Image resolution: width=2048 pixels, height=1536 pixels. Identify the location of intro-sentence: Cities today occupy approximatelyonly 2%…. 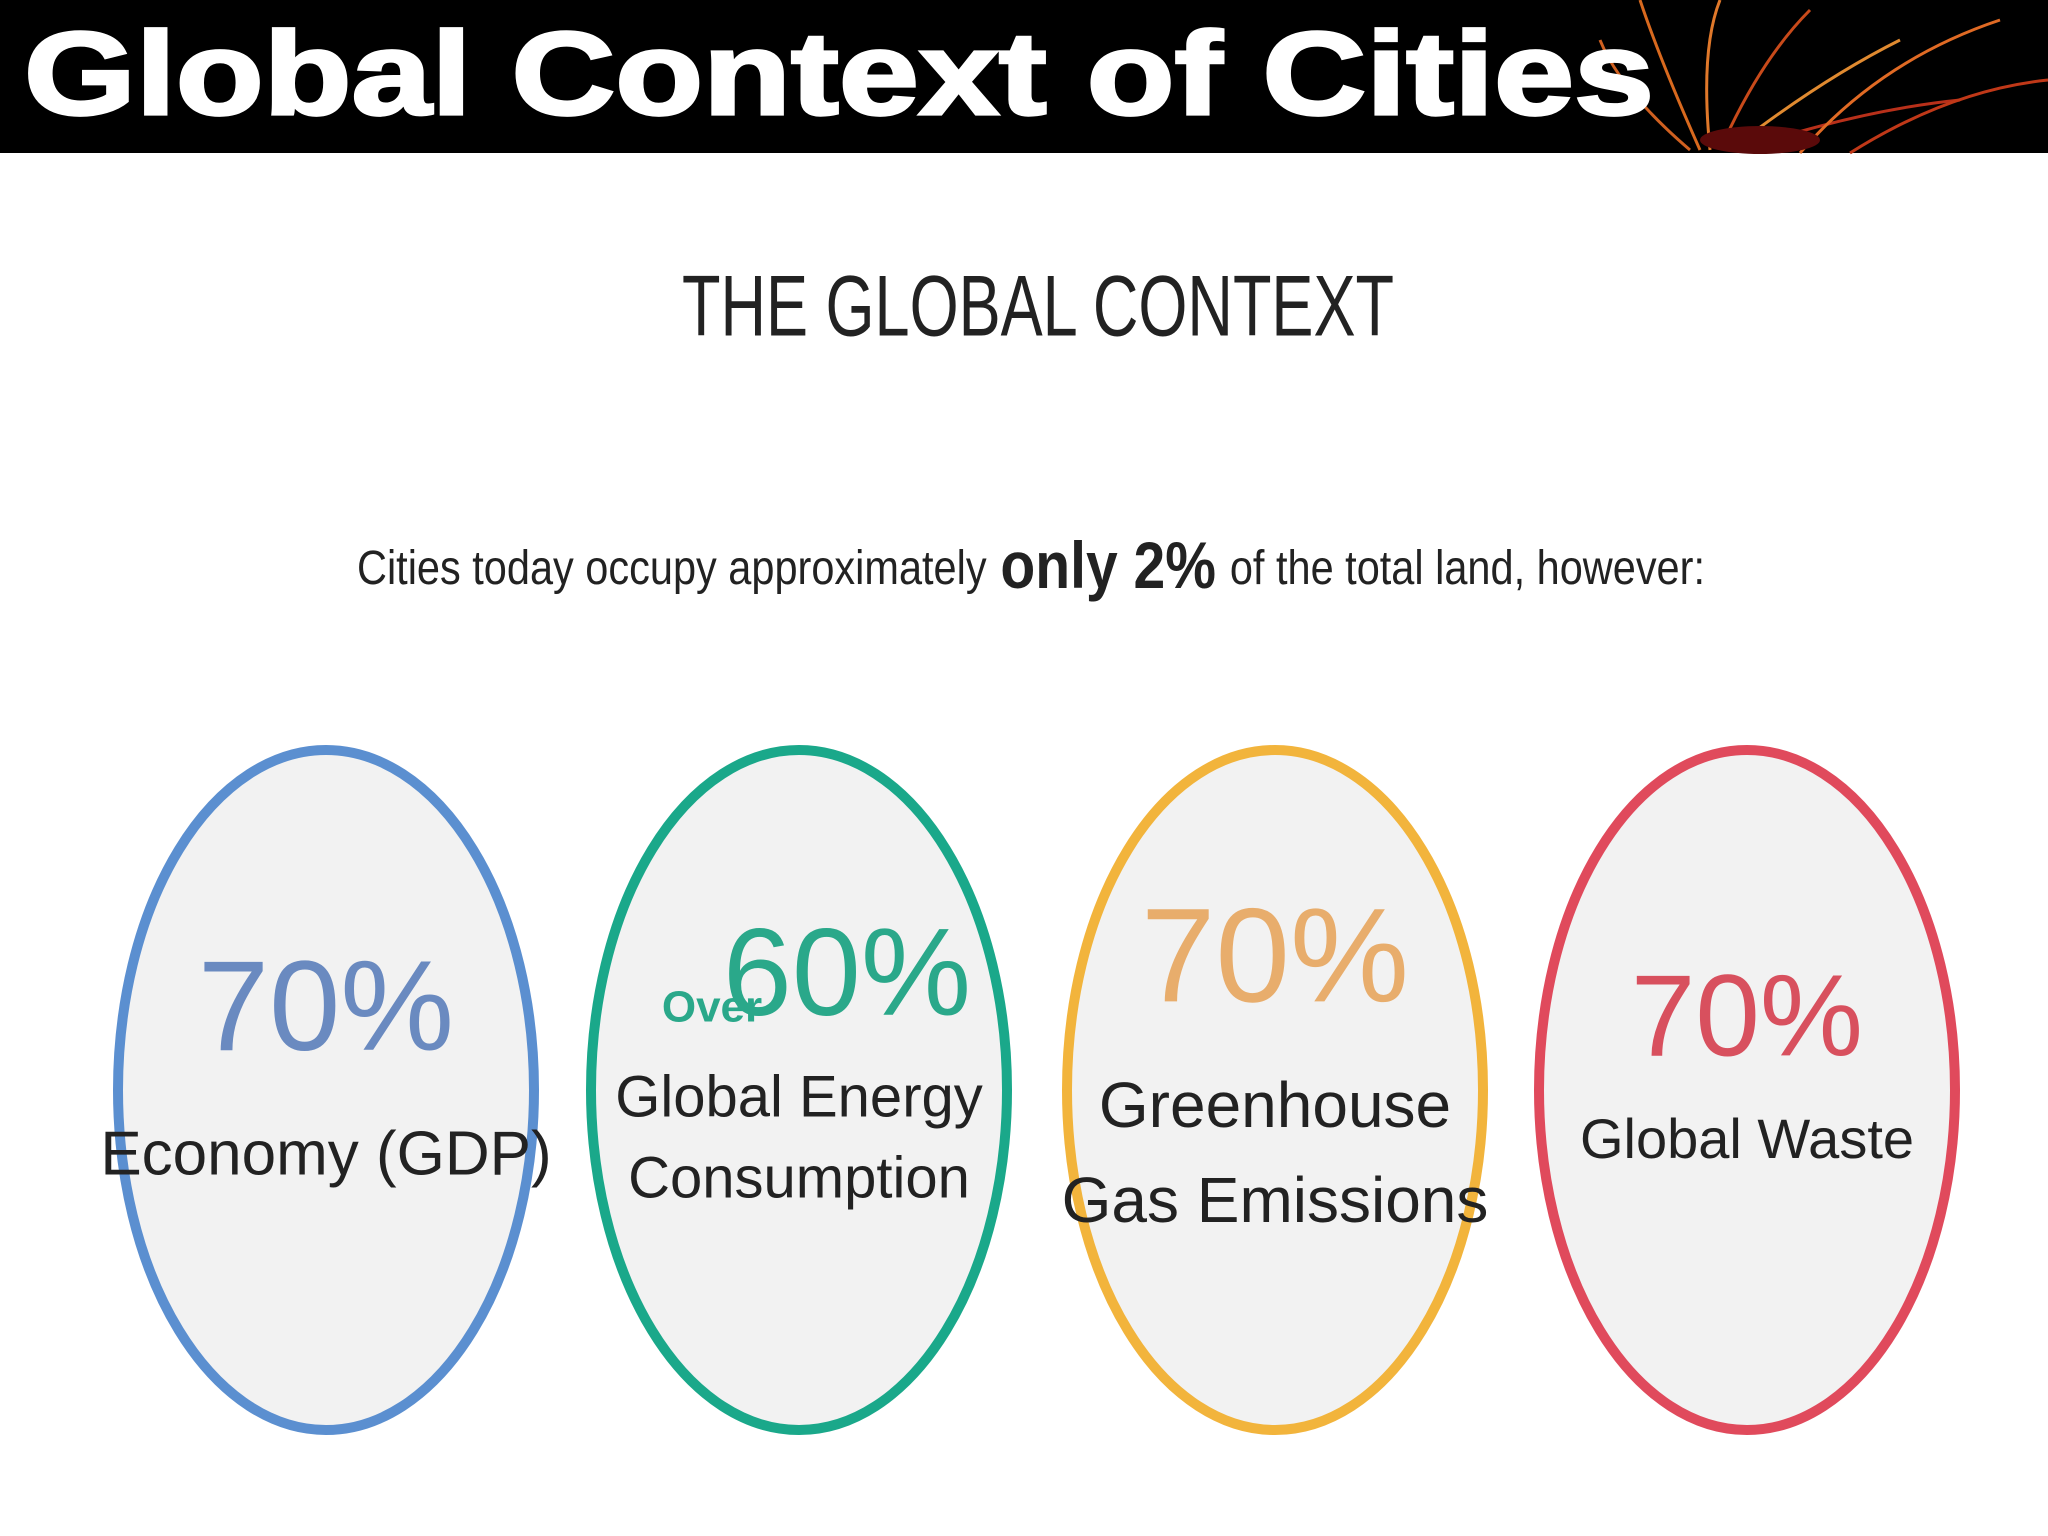
(1031, 565).